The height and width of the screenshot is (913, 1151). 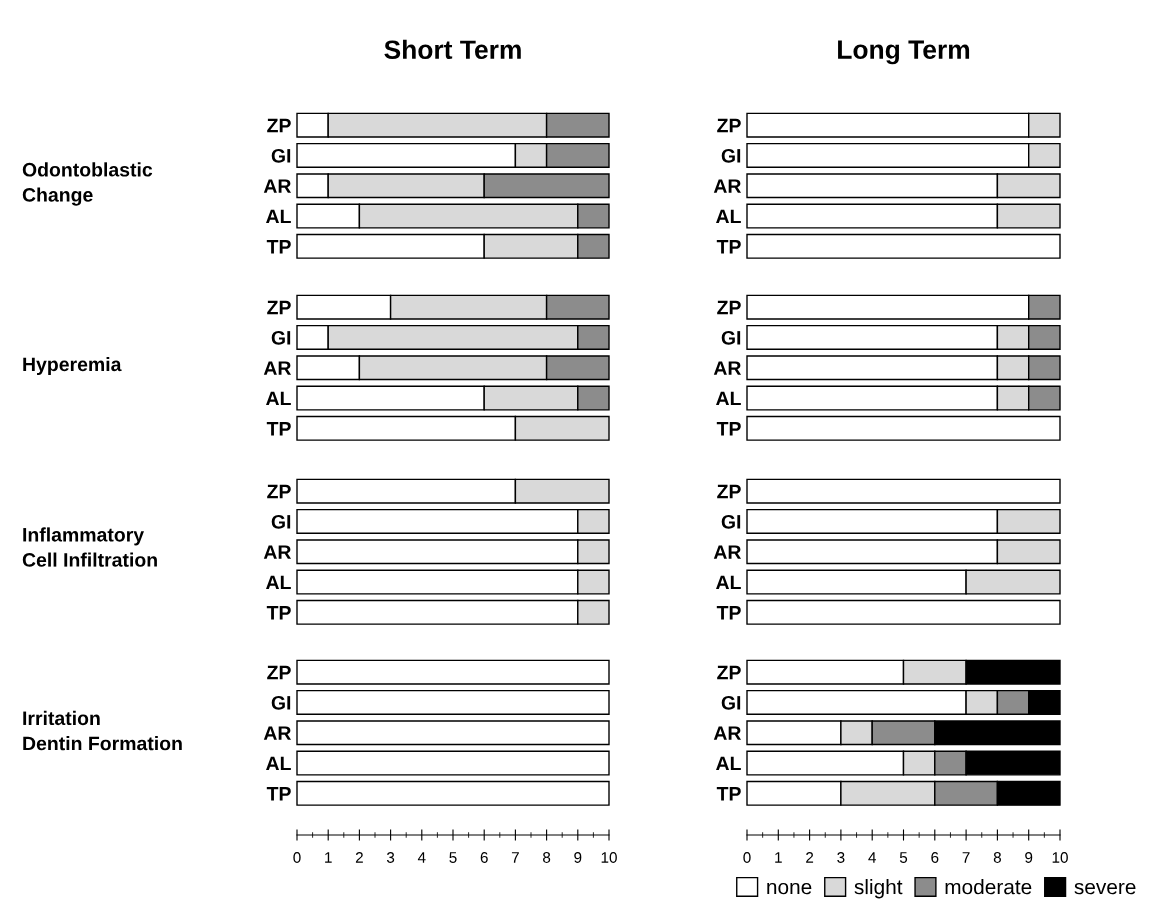 I want to click on y-axis-title: Hyperemia, so click(x=72, y=366).